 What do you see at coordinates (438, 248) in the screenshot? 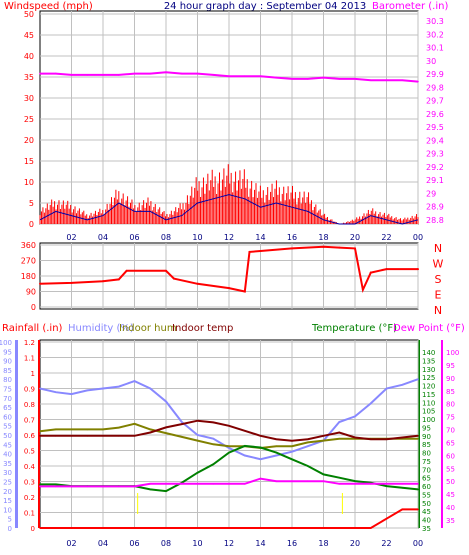
I see `direction-letter: N` at bounding box center [438, 248].